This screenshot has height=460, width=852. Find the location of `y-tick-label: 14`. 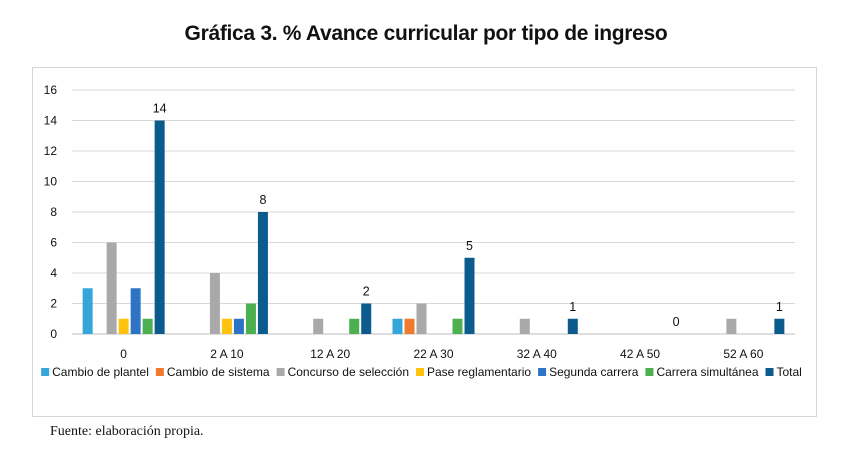

y-tick-label: 14 is located at coordinates (51, 121).